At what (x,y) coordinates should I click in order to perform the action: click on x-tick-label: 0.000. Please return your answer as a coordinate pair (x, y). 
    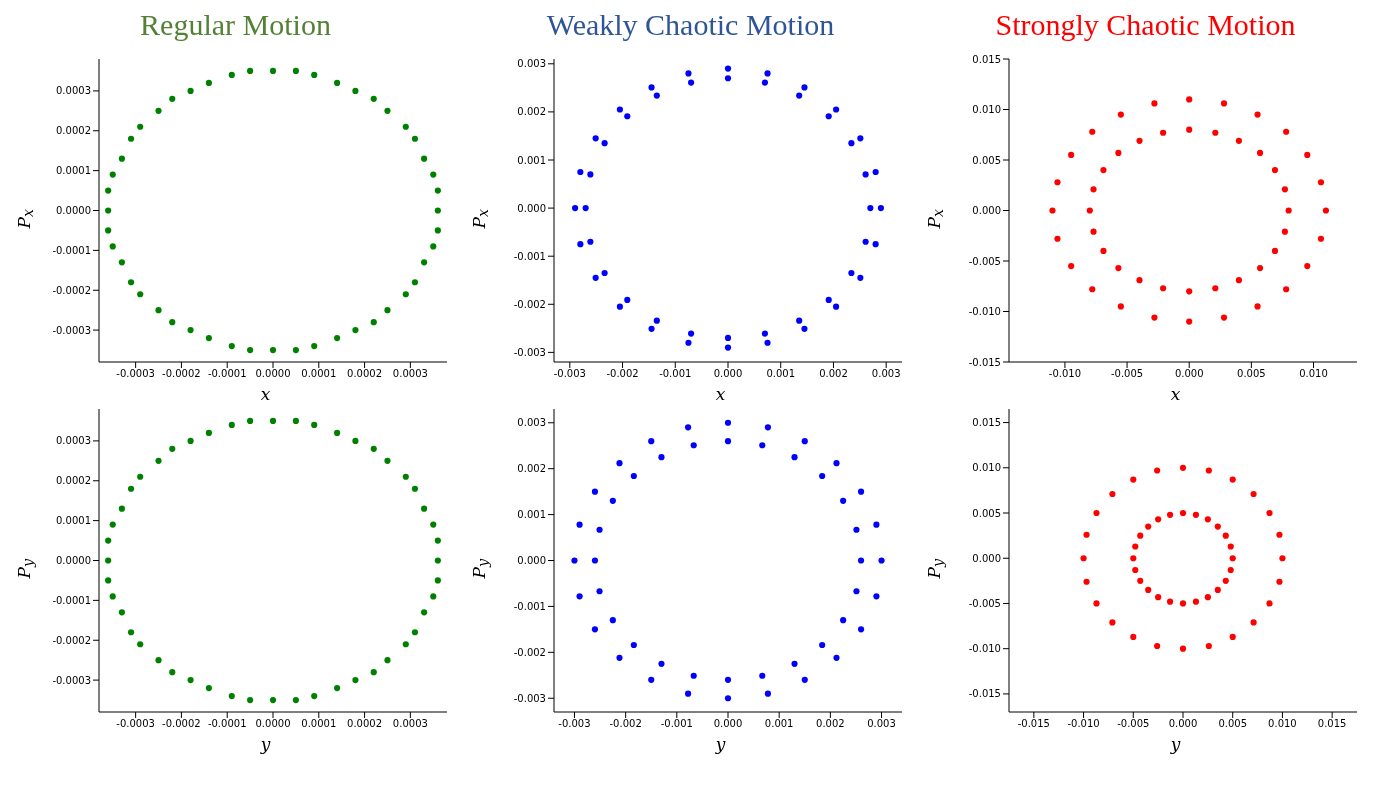
    Looking at the image, I should click on (728, 724).